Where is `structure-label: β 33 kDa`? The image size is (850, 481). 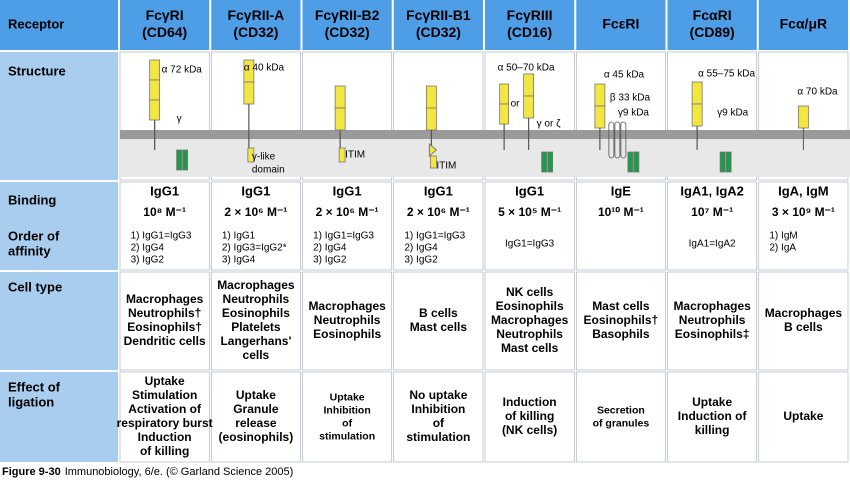 structure-label: β 33 kDa is located at coordinates (630, 98).